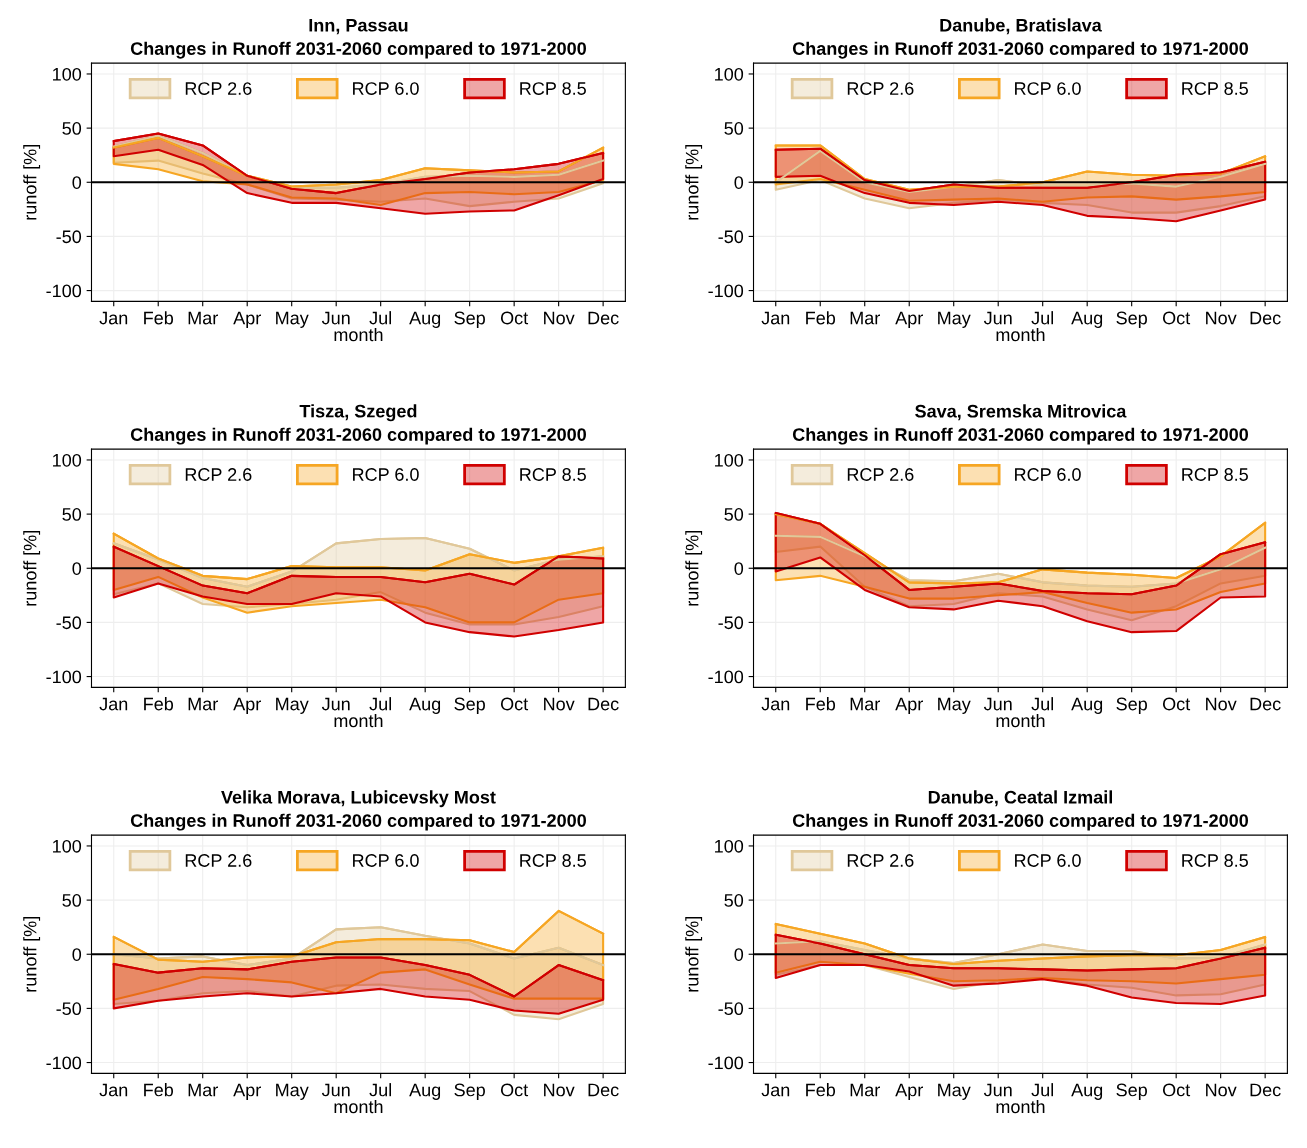 This screenshot has height=1148, width=1307. I want to click on x-axis-title: month, so click(1020, 334).